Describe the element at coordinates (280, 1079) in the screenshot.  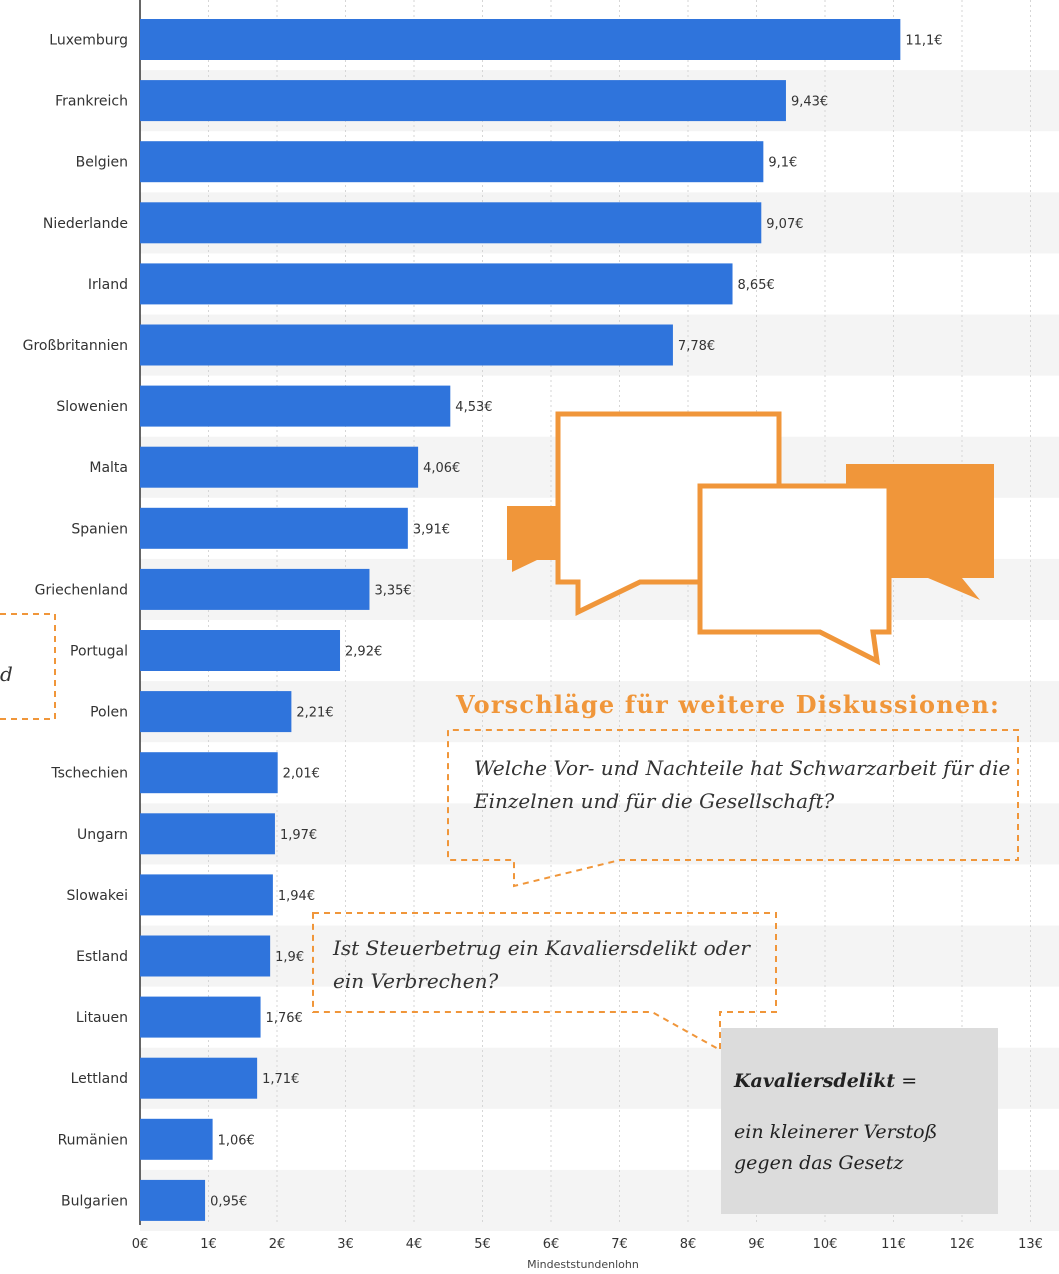
I see `value-label: 1,71€` at that location.